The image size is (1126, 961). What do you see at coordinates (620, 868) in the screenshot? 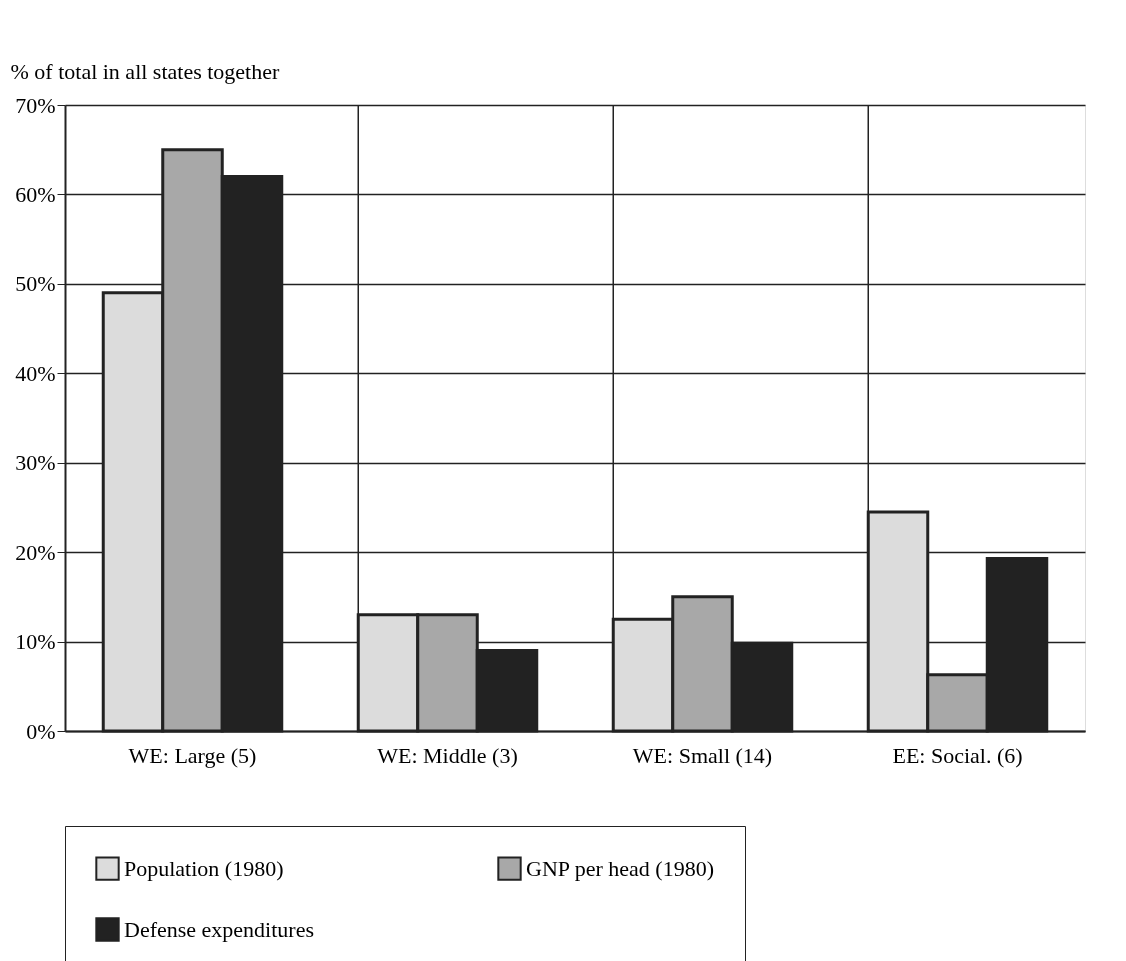
I see `legend-label: GNP per head (1980)` at bounding box center [620, 868].